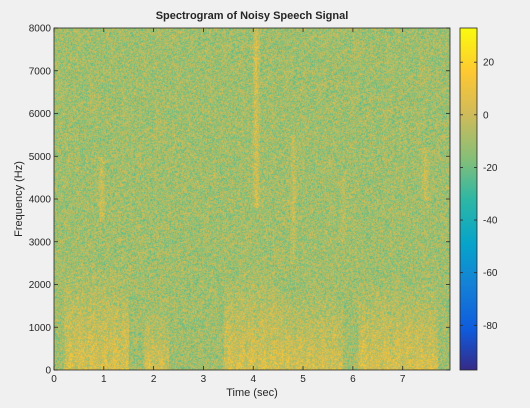 This screenshot has width=530, height=408. Describe the element at coordinates (40, 328) in the screenshot. I see `y-tick-label: 1000` at that location.